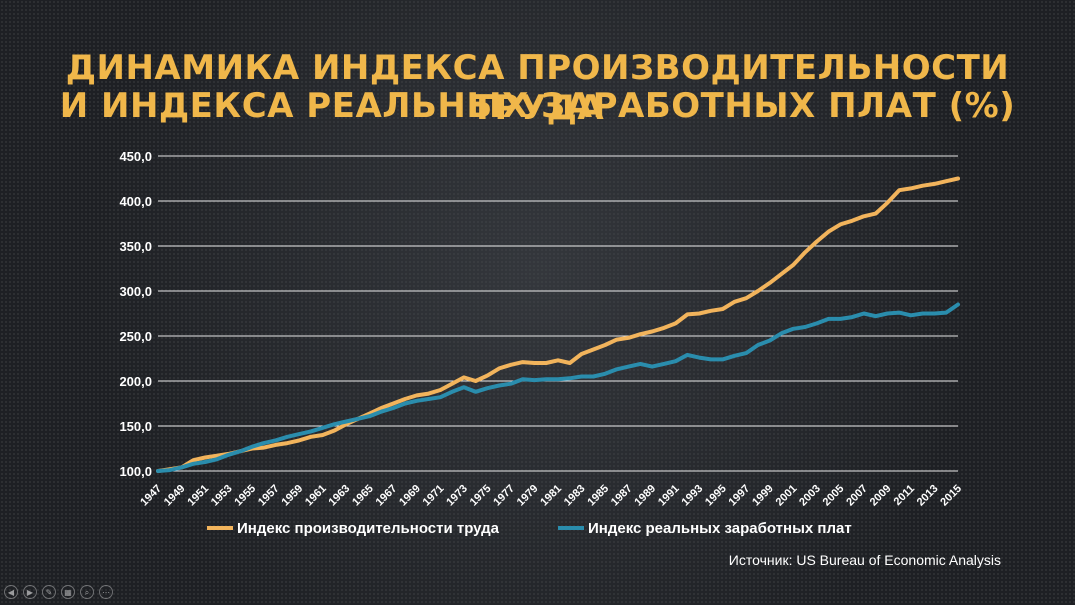  What do you see at coordinates (363, 496) in the screenshot?
I see `x-tick-label: 1965` at bounding box center [363, 496].